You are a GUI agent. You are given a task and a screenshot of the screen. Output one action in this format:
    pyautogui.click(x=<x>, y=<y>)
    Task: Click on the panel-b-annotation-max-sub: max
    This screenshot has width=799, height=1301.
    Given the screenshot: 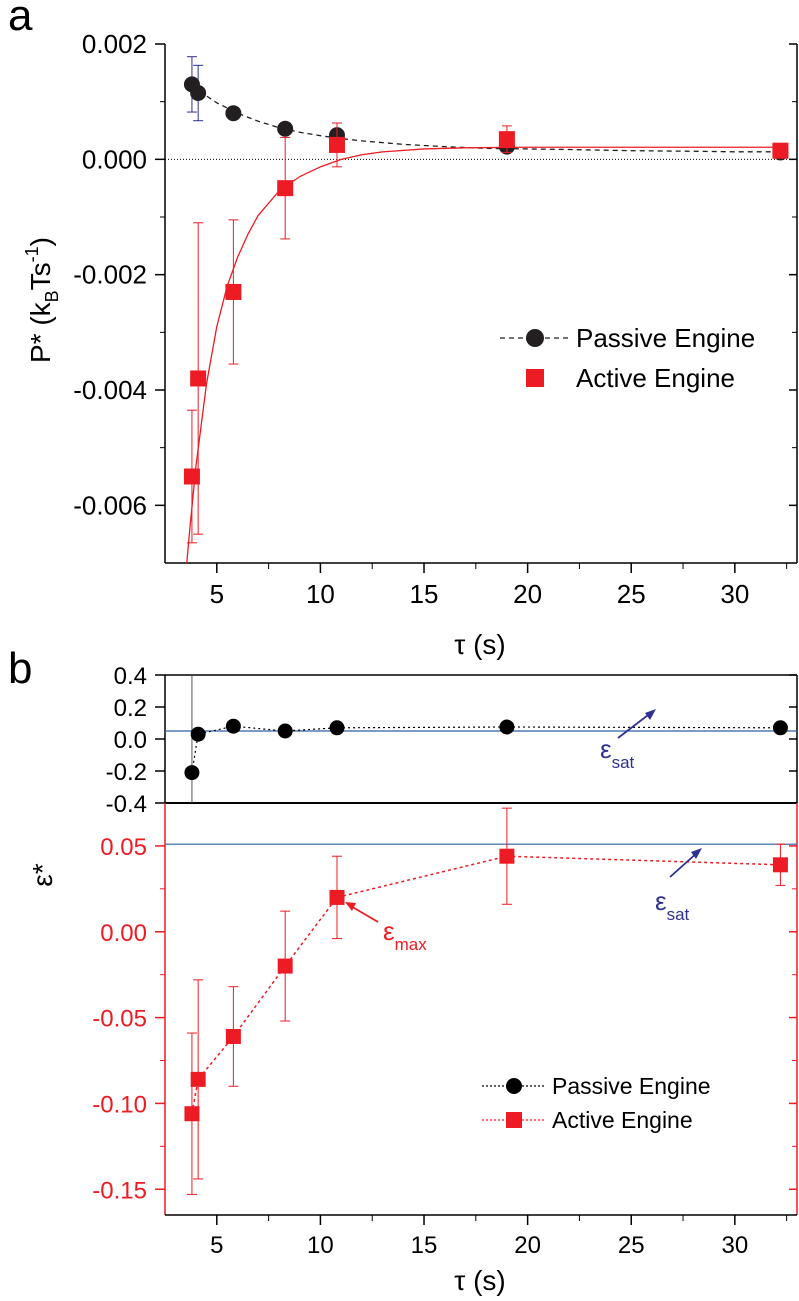 What is the action you would take?
    pyautogui.click(x=411, y=944)
    